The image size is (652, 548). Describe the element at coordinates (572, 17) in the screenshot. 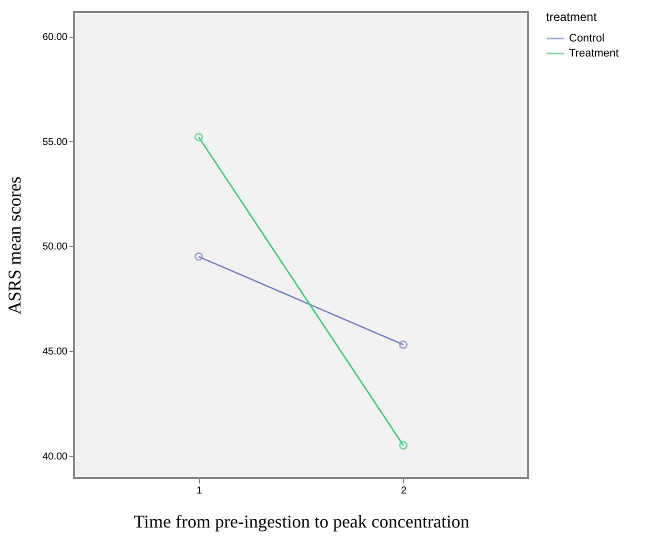

I see `legend-title: treatment` at that location.